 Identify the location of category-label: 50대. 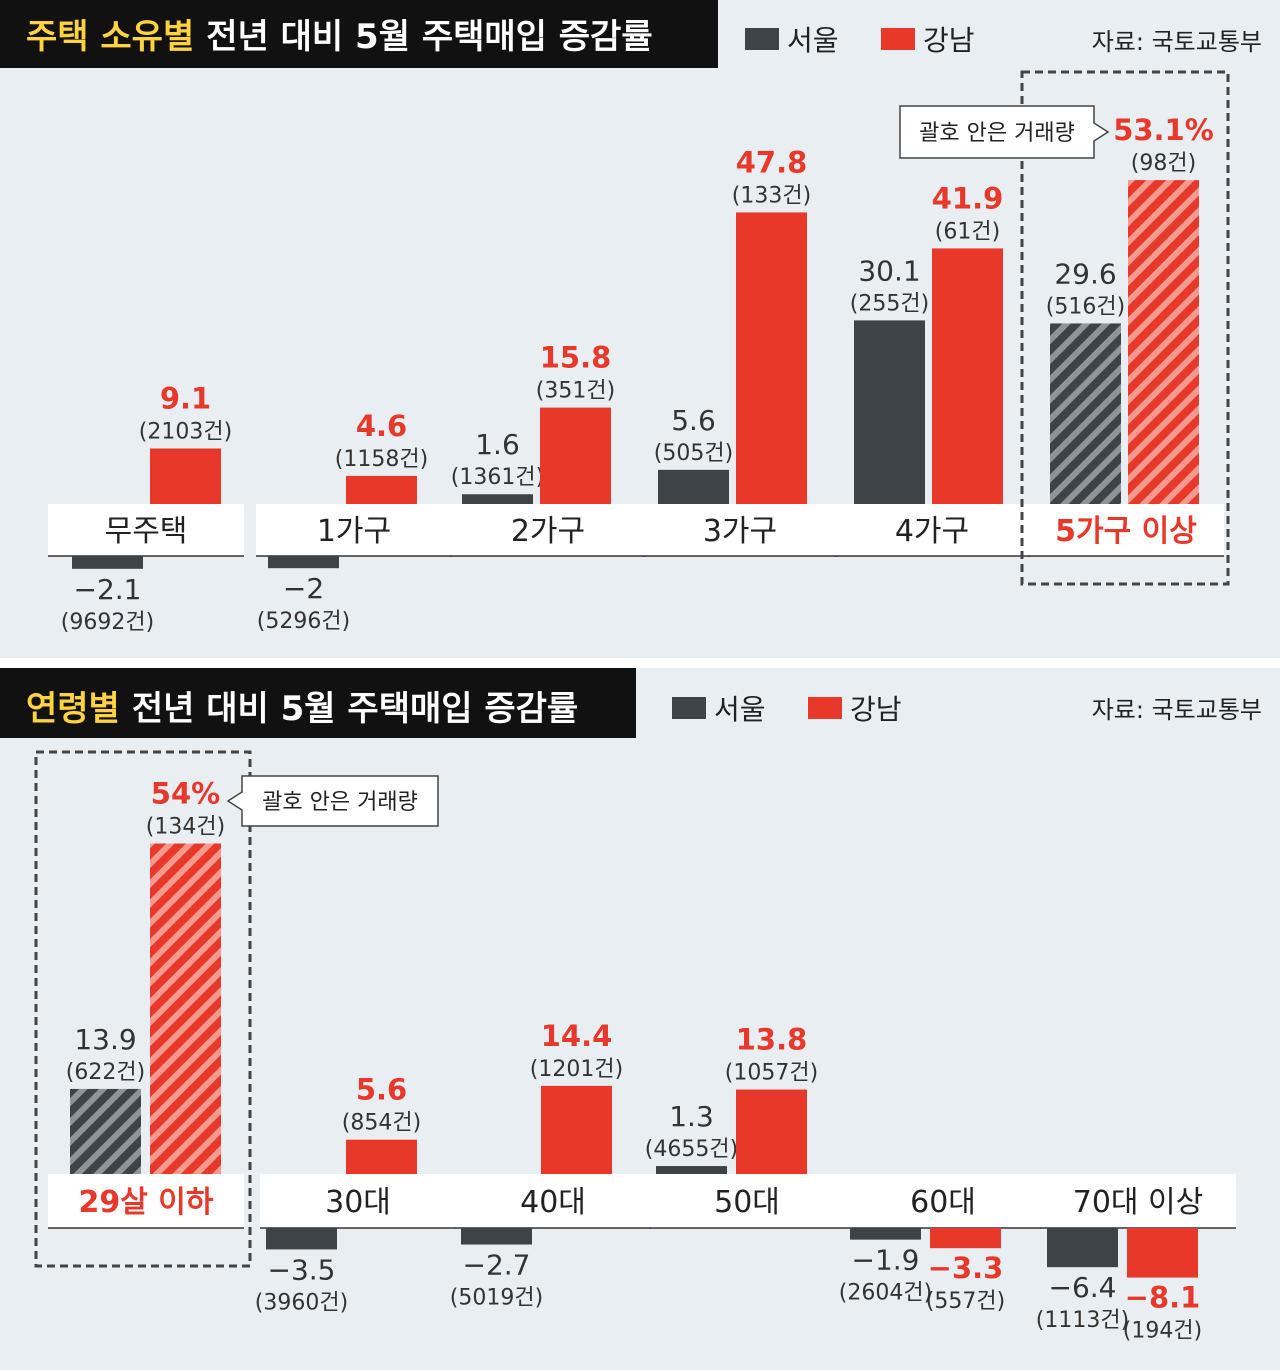
(747, 1202).